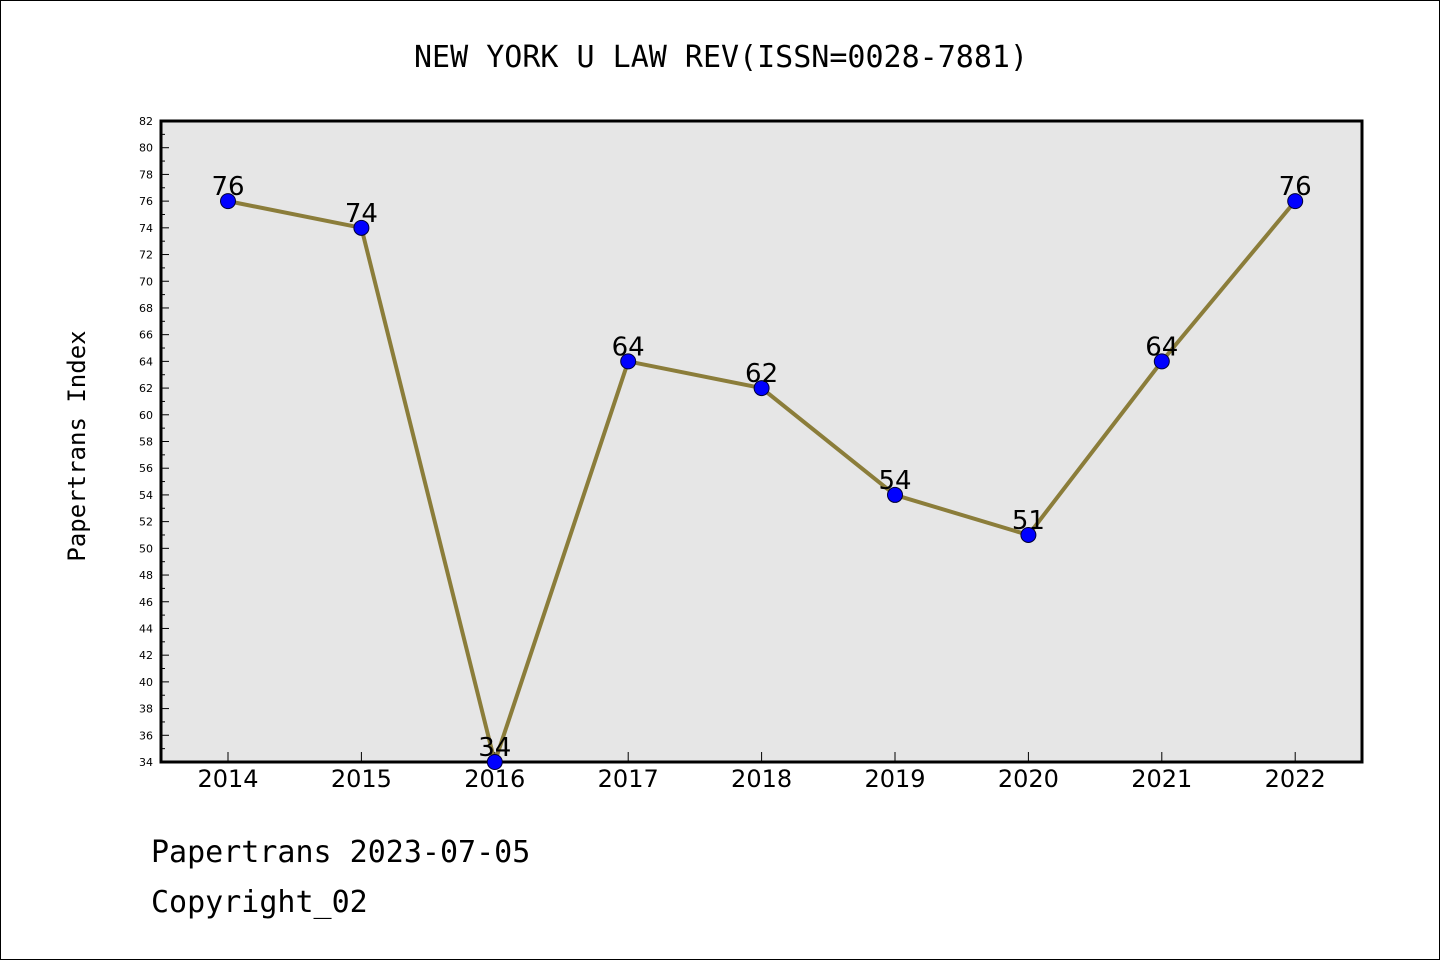 Image resolution: width=1440 pixels, height=960 pixels. What do you see at coordinates (146, 709) in the screenshot?
I see `y-tick-label: 38` at bounding box center [146, 709].